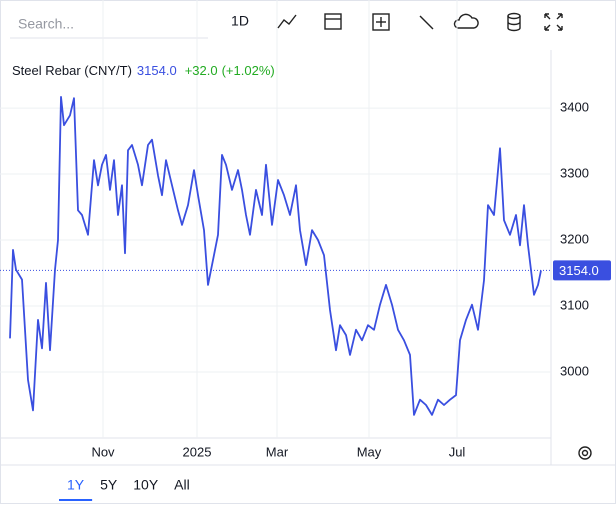  What do you see at coordinates (574, 304) in the screenshot?
I see `y-tick-label: 3100` at bounding box center [574, 304].